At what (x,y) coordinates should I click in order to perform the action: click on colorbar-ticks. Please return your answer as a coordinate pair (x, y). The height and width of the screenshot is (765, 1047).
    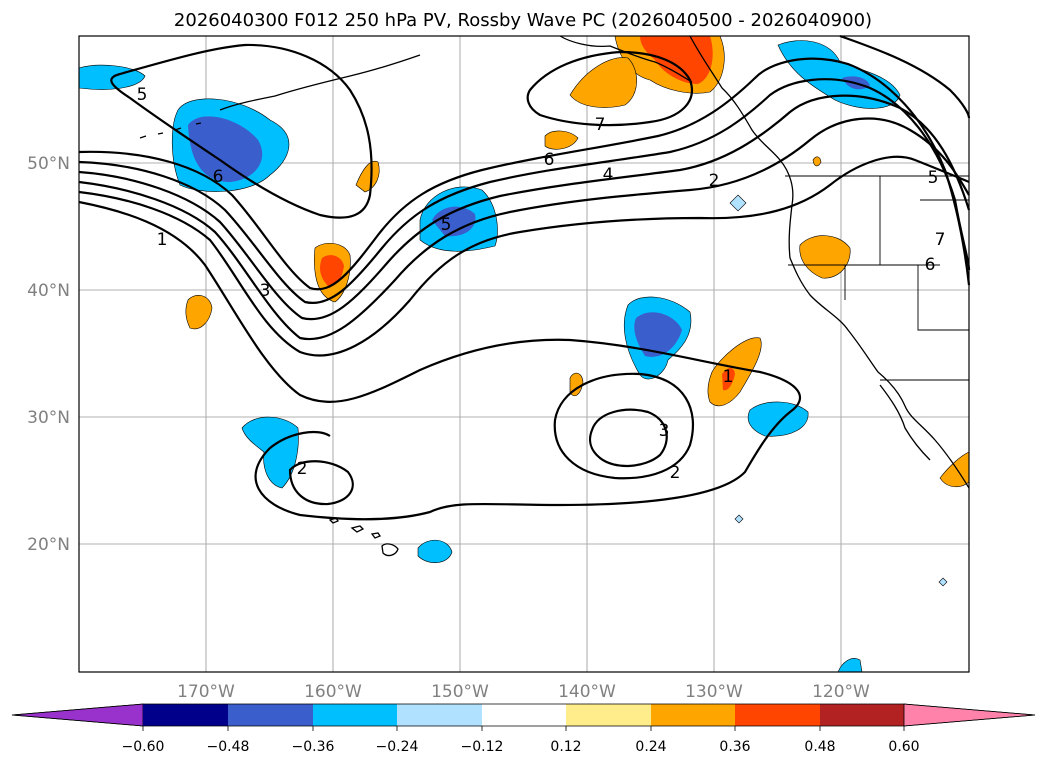
    Looking at the image, I should click on (523, 728).